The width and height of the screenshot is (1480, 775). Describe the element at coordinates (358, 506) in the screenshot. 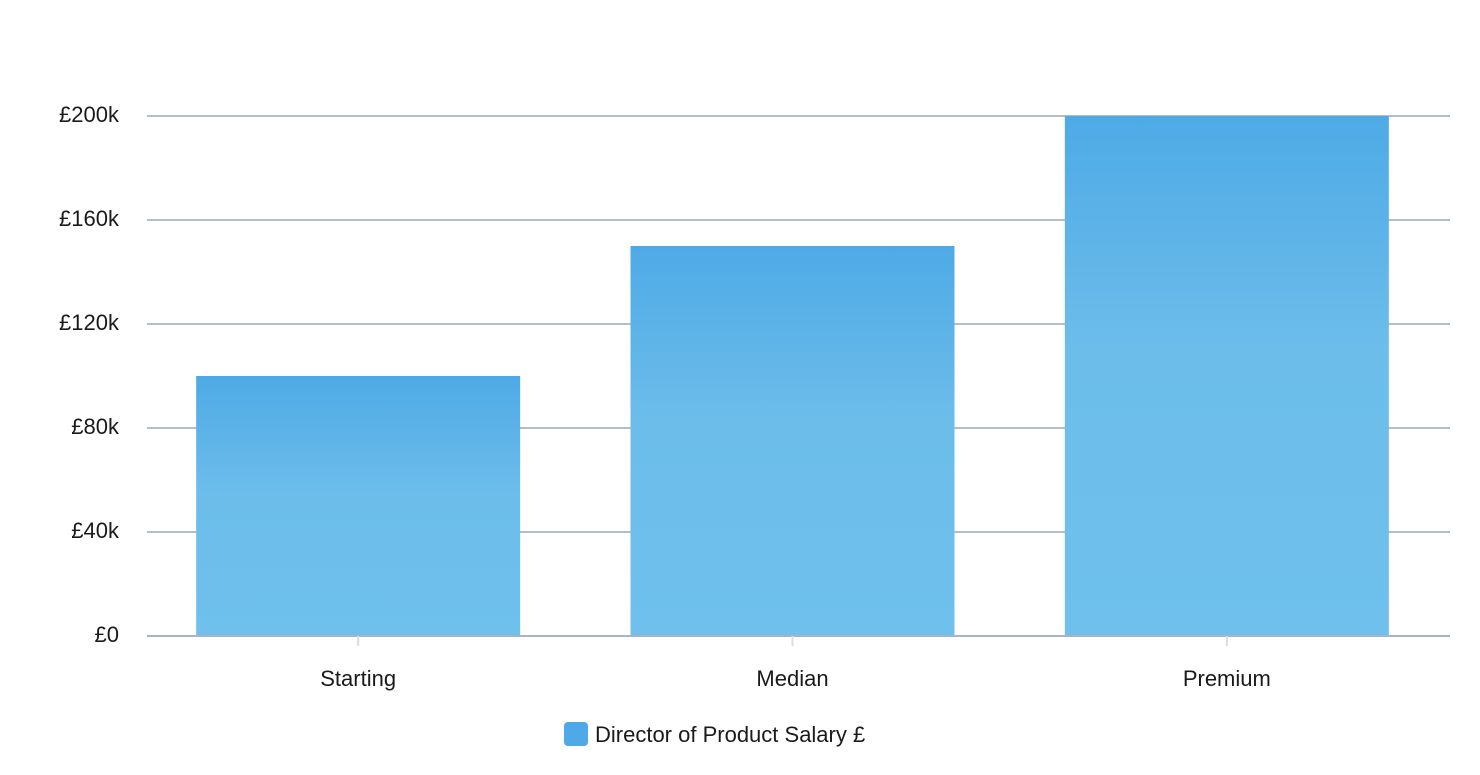

I see `bar-starting` at that location.